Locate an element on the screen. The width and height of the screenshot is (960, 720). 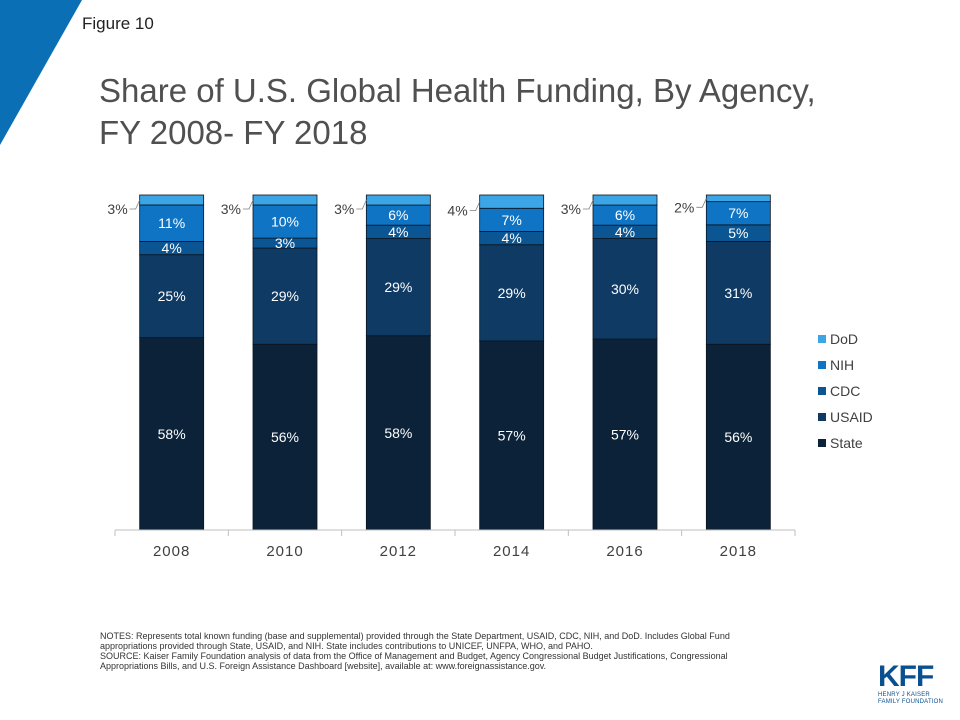
data-label-state-2016: 57% is located at coordinates (625, 435).